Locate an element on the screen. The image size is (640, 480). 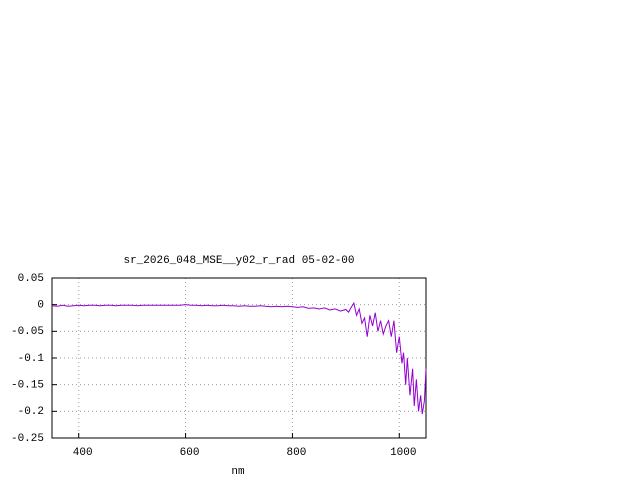
x-tick-label: 600 is located at coordinates (190, 453).